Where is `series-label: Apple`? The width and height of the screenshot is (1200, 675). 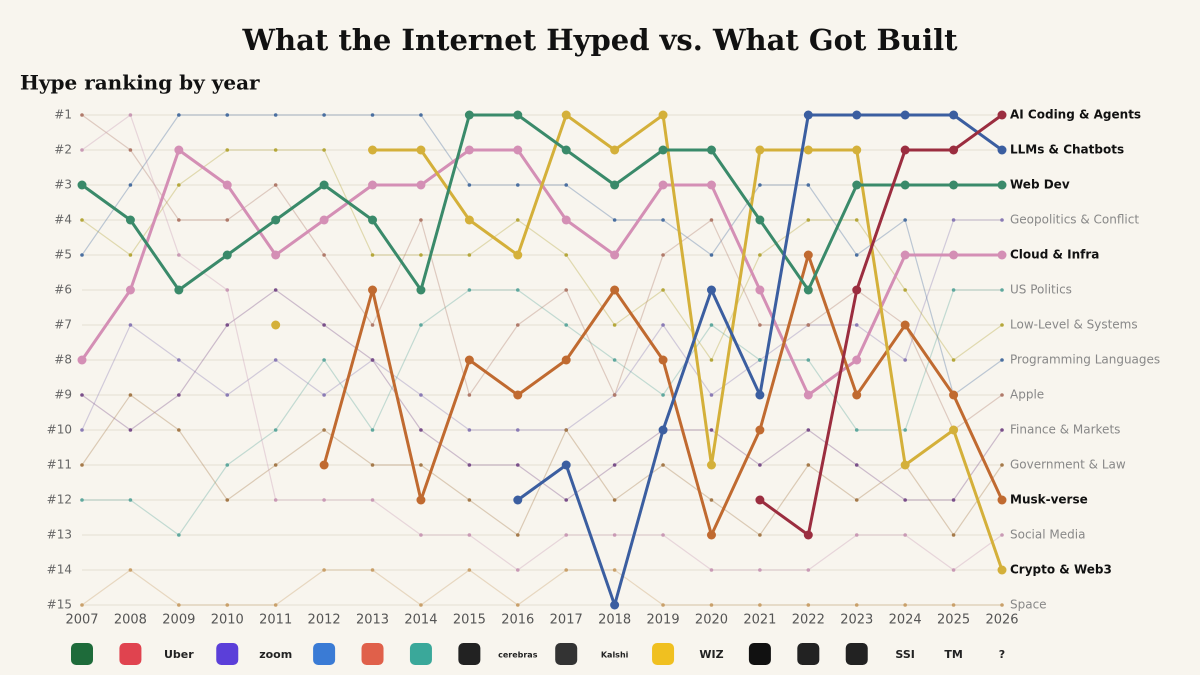 series-label: Apple is located at coordinates (1027, 395).